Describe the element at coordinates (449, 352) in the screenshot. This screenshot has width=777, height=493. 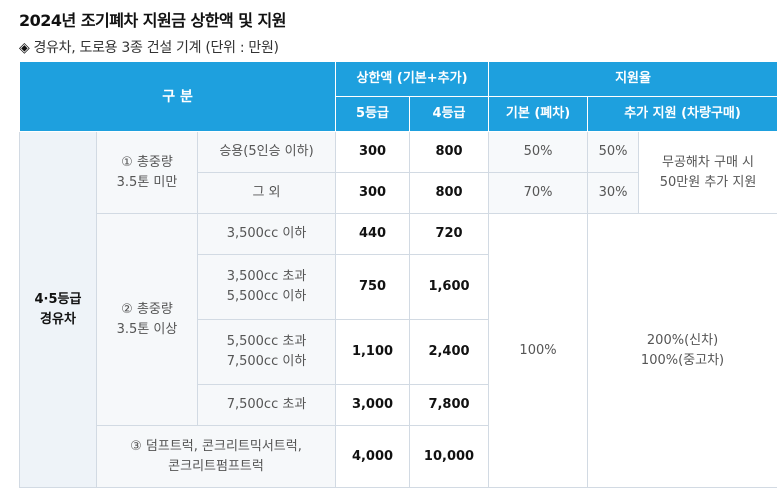
I see `row-g4: 2,400` at that location.